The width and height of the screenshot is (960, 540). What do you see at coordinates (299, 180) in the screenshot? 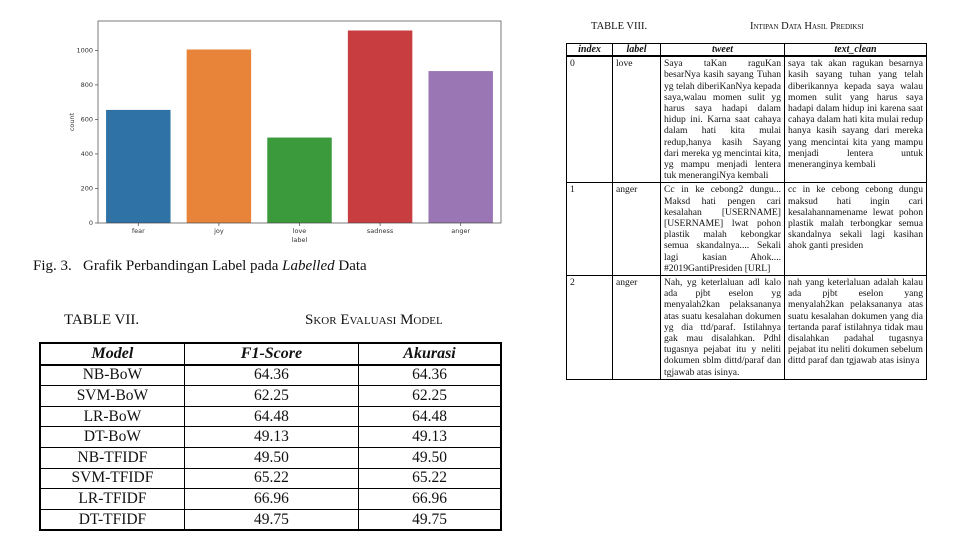
I see `bar-love` at bounding box center [299, 180].